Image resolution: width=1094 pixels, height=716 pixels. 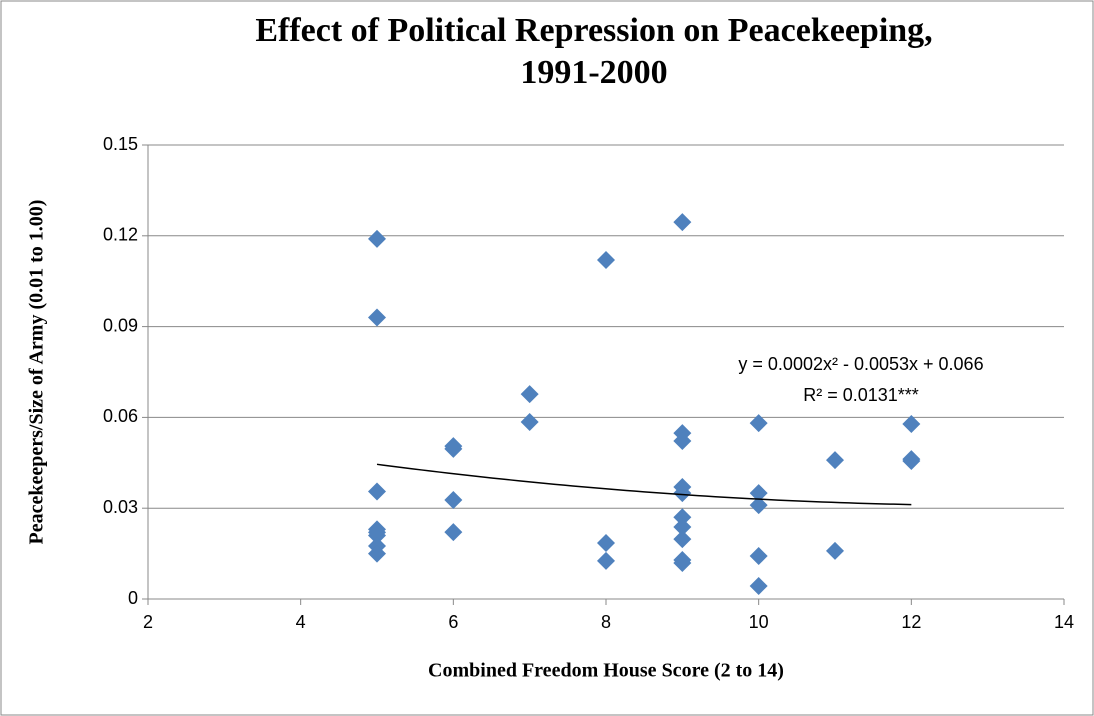 I want to click on x-tick-label: 4, so click(x=301, y=622).